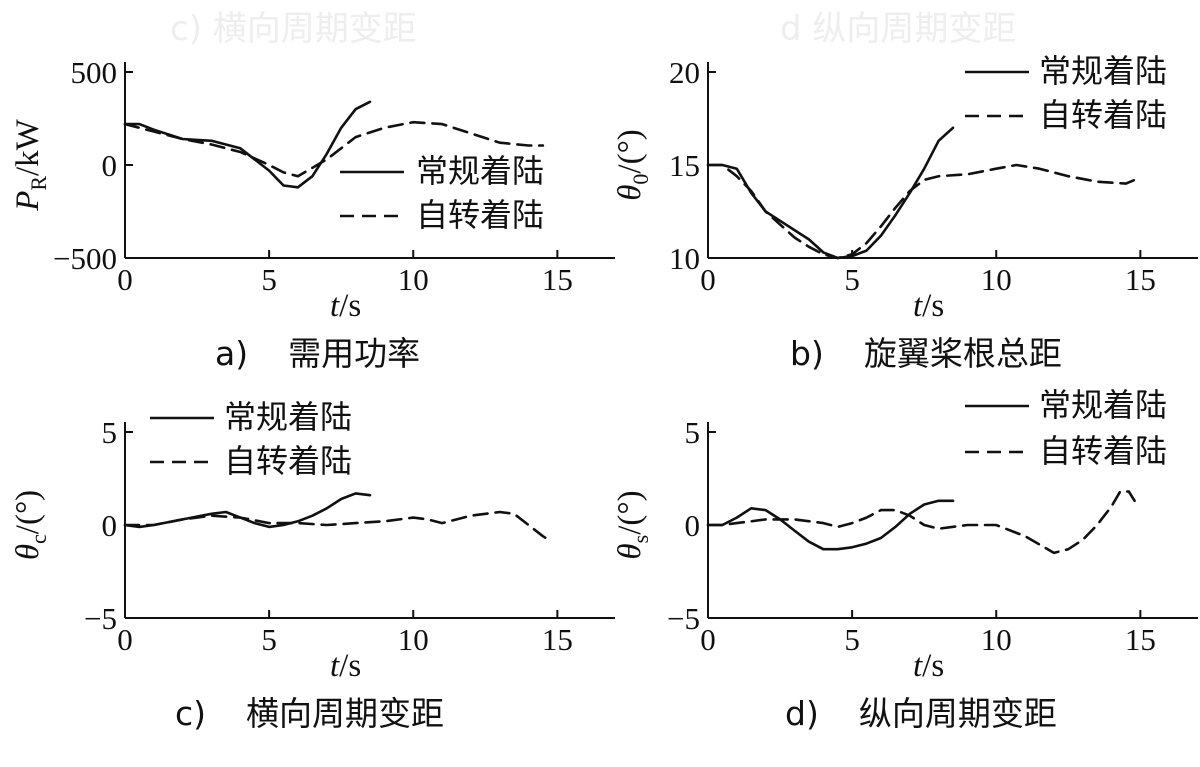 The image size is (1200, 767). What do you see at coordinates (317, 353) in the screenshot?
I see `panel-caption: a) 需用功率` at bounding box center [317, 353].